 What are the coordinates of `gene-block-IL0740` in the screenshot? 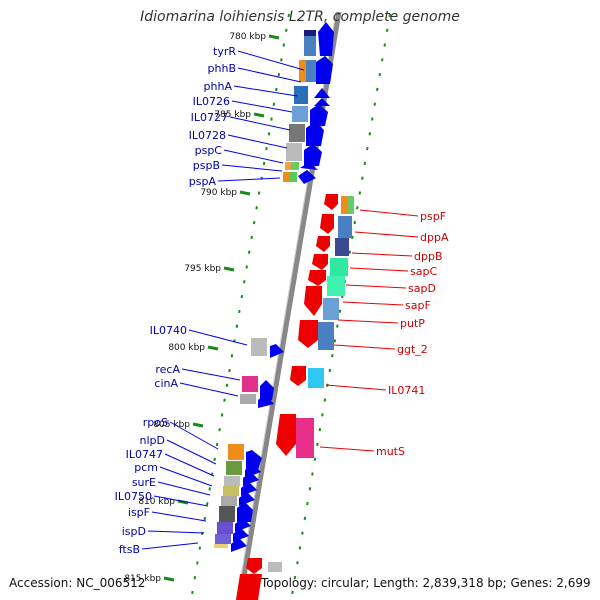 It's located at (259, 347).